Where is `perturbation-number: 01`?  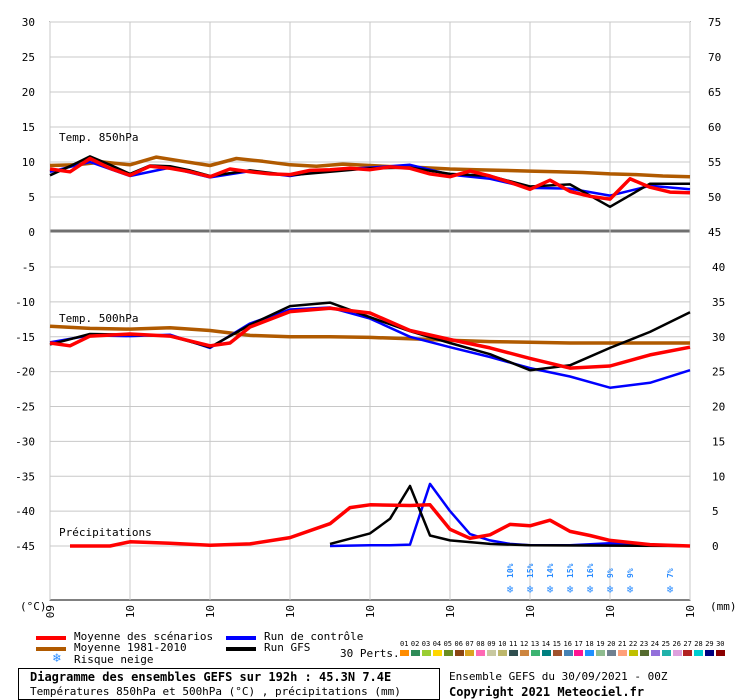
perturbation-number: 01 is located at coordinates (404, 644).